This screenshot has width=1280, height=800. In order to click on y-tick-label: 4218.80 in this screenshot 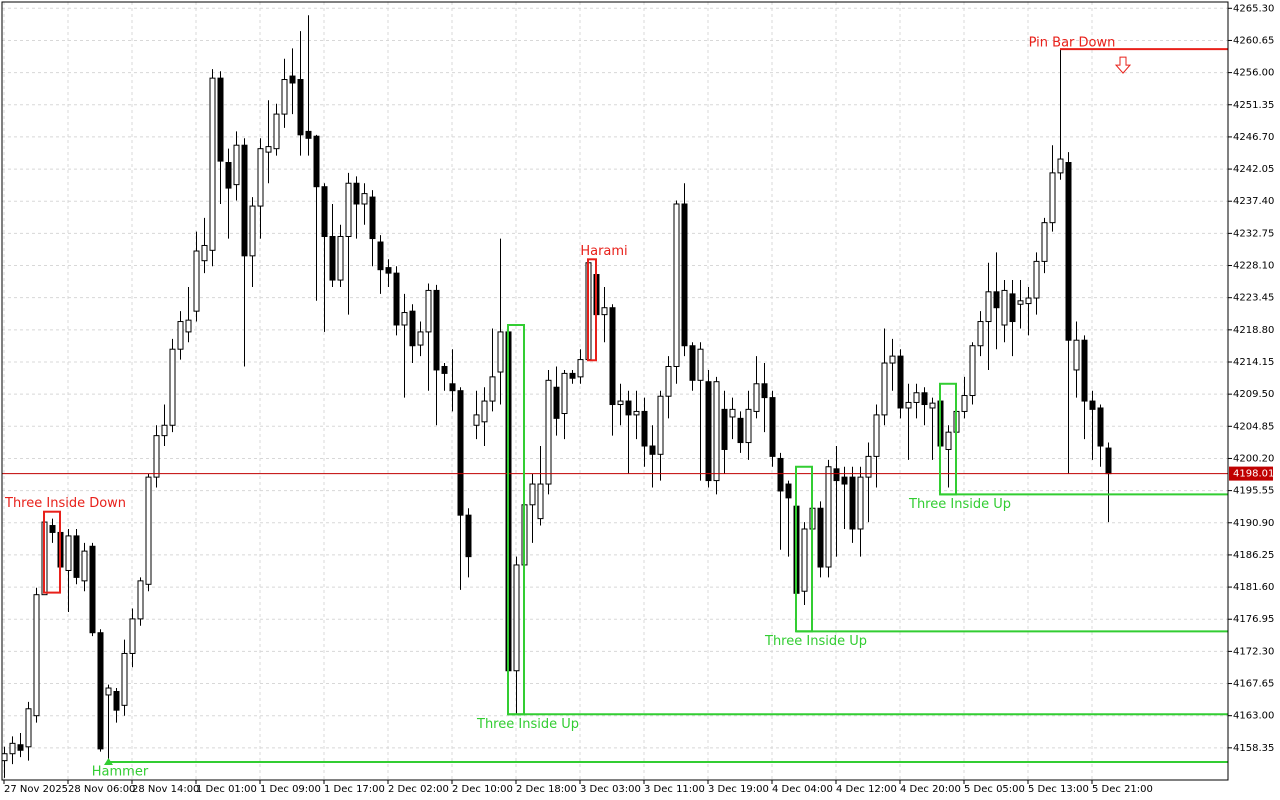, I will do `click(1253, 330)`.